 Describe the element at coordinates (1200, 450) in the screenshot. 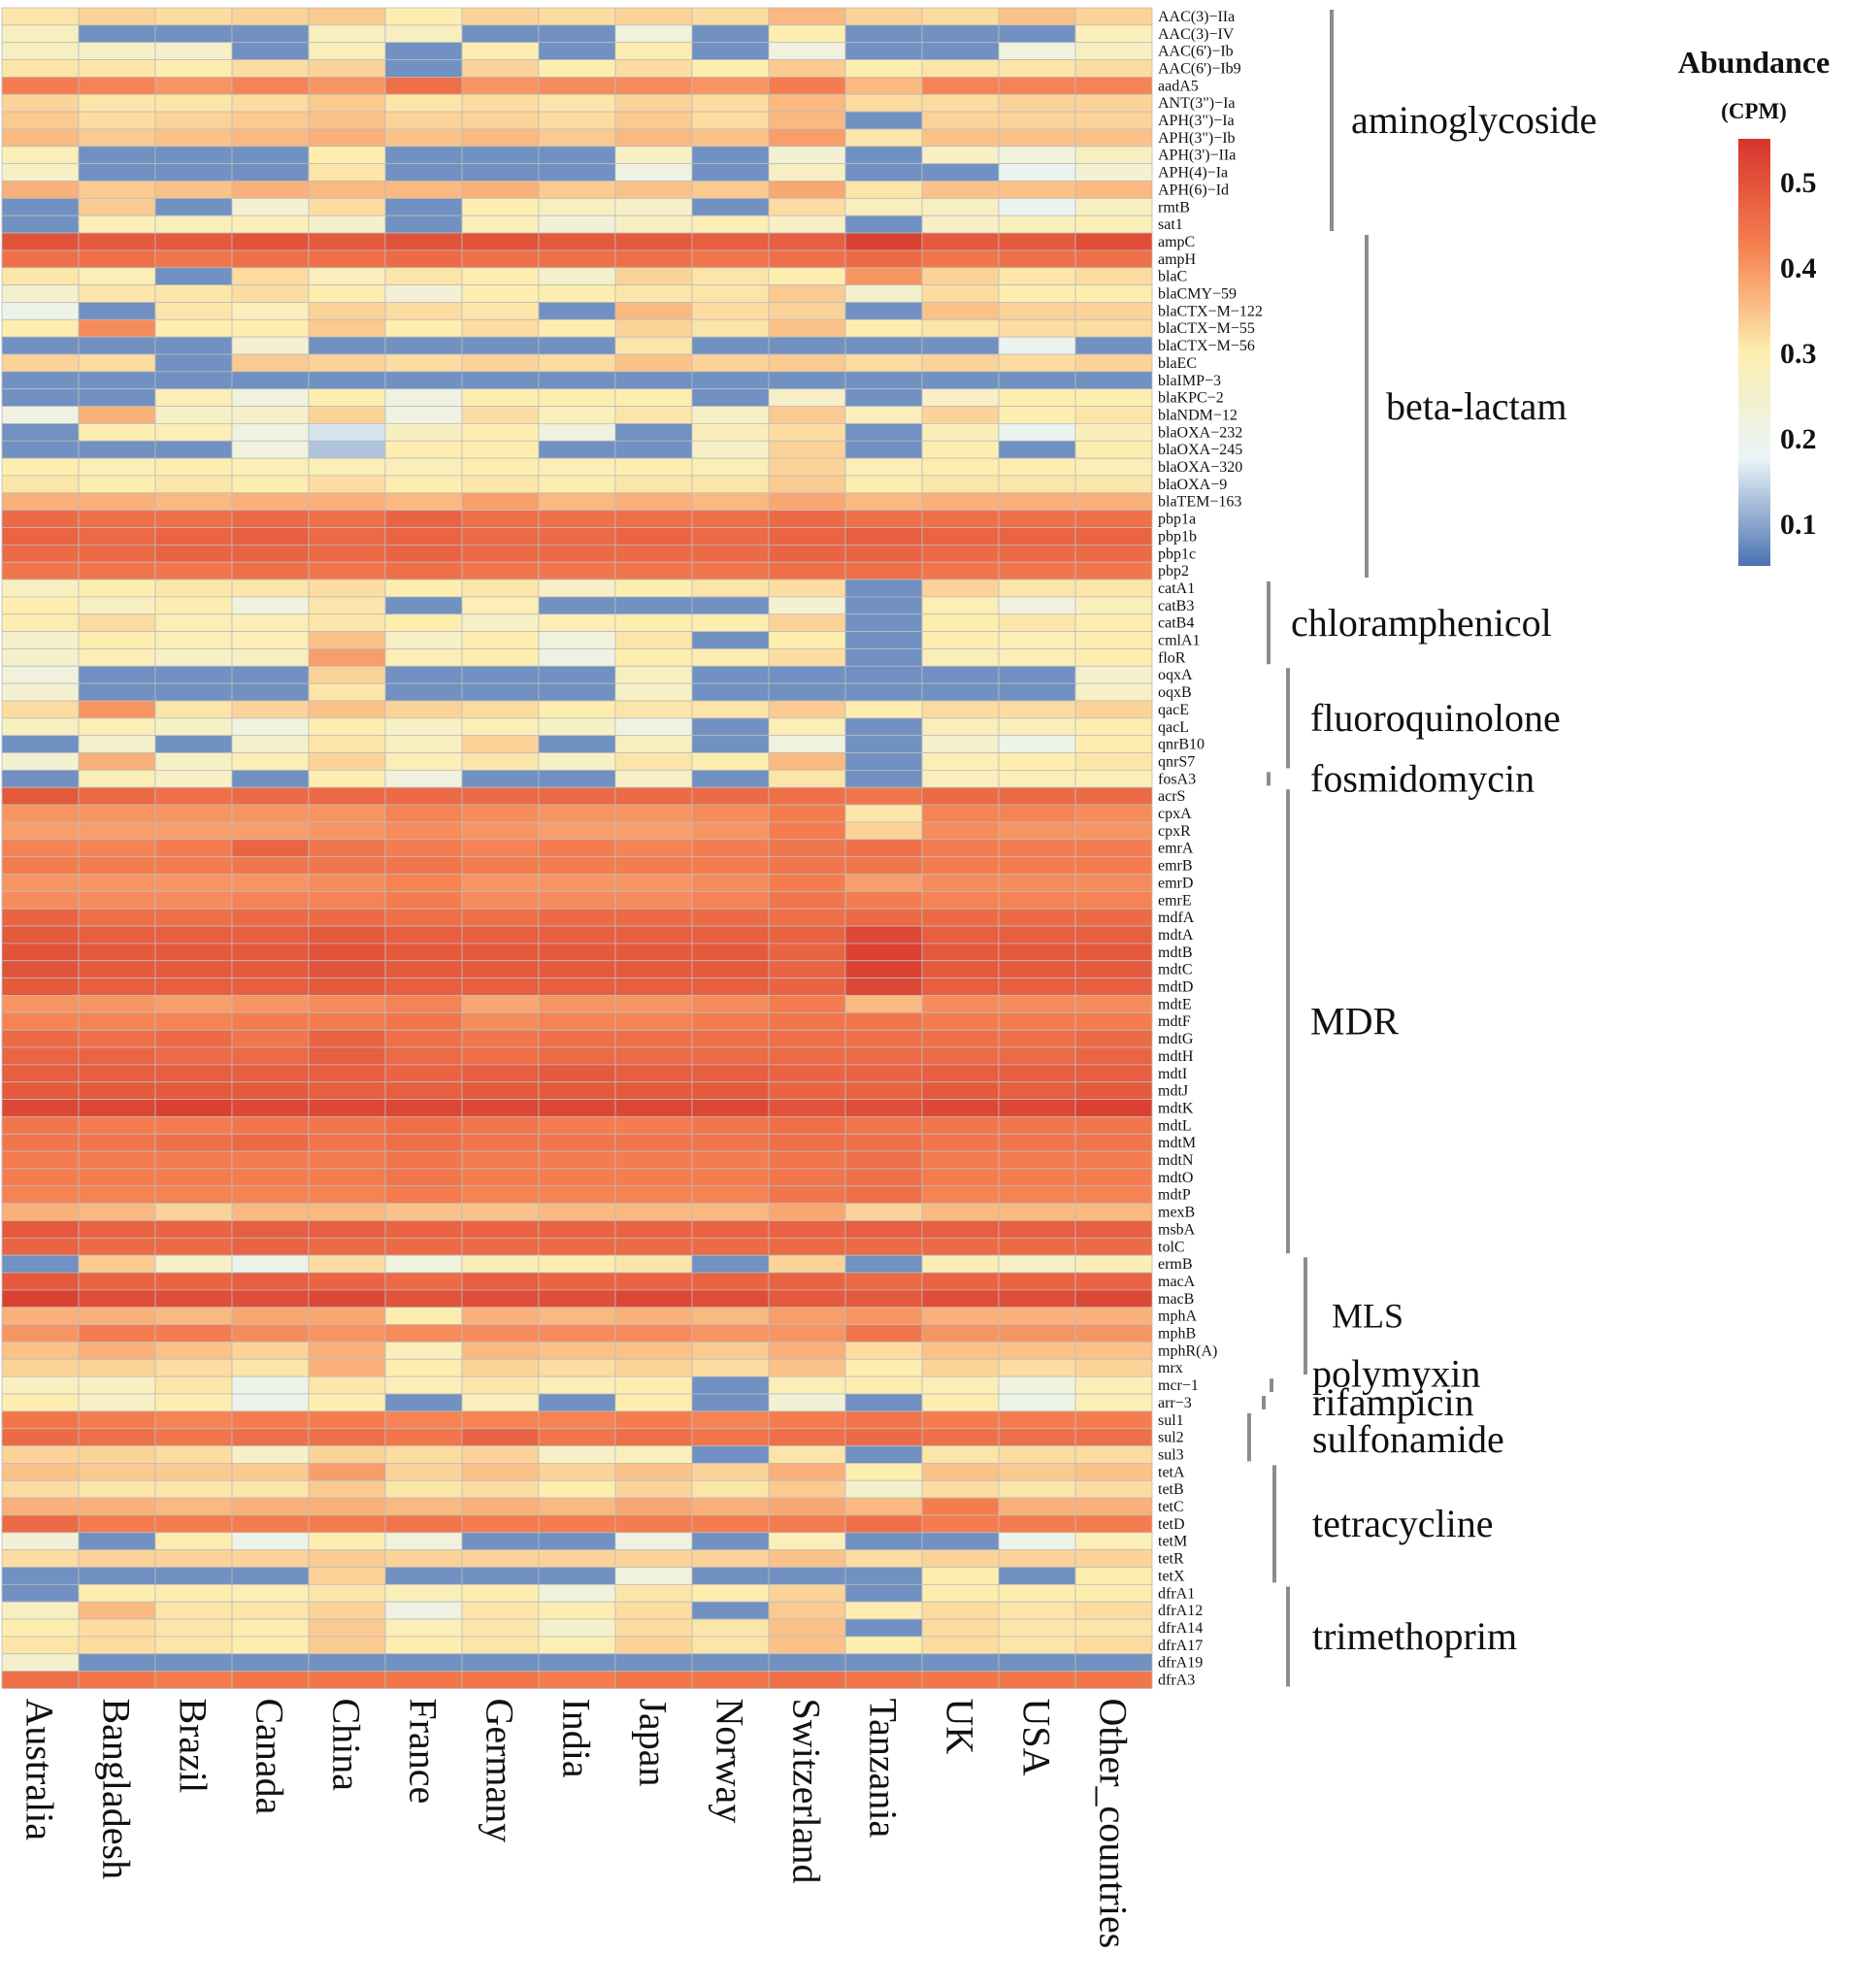

I see `row-label: blaOXA−245` at that location.